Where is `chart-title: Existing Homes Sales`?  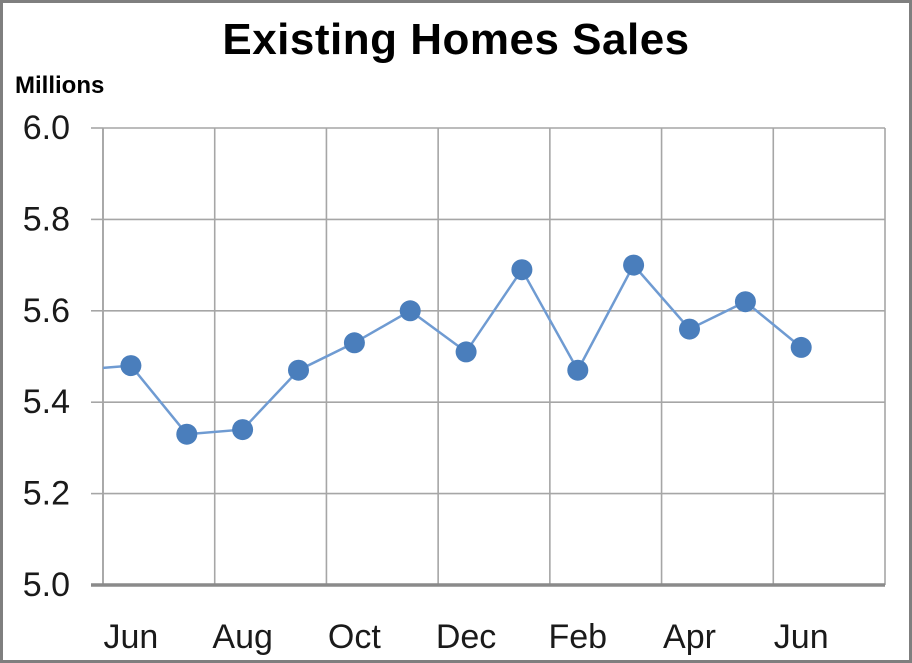 chart-title: Existing Homes Sales is located at coordinates (456, 39).